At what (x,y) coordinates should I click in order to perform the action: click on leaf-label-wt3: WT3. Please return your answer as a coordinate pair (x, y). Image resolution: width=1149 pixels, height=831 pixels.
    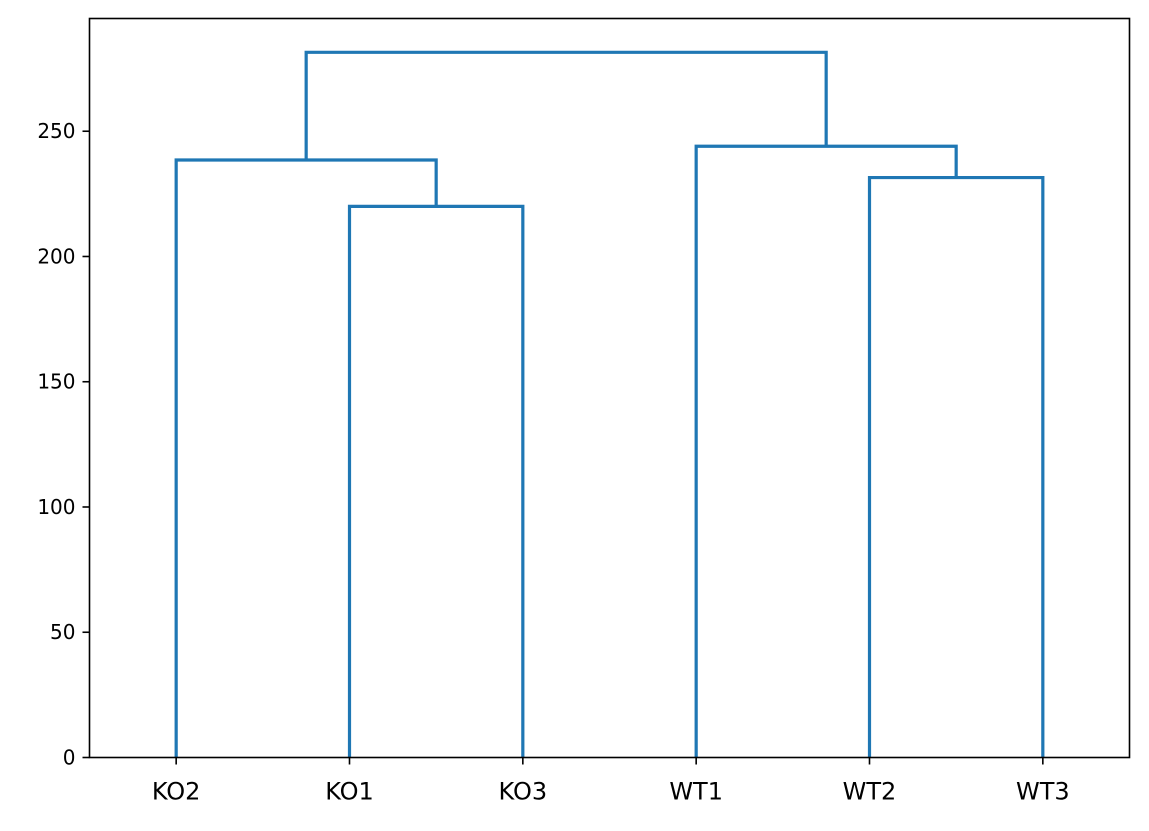
    Looking at the image, I should click on (1043, 792).